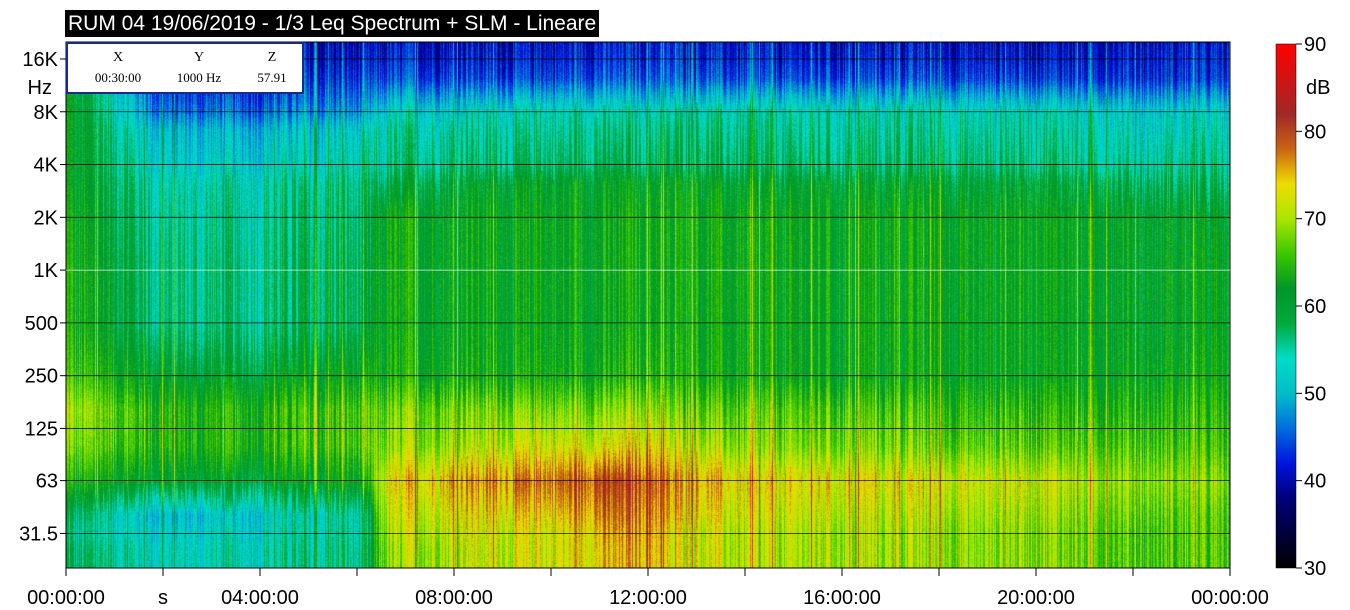 The image size is (1350, 610). I want to click on colorbar-unit-label: dB, so click(1318, 88).